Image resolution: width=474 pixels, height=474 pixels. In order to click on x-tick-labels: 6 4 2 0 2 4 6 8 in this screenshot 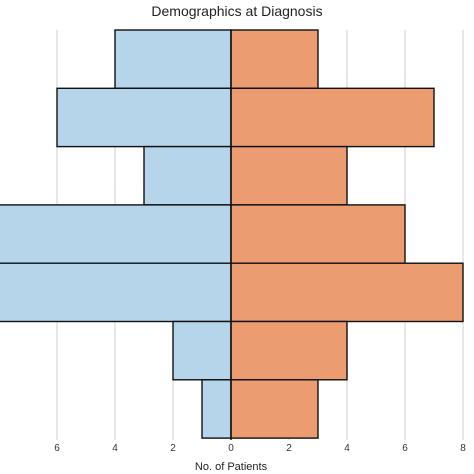, I will do `click(260, 448)`.